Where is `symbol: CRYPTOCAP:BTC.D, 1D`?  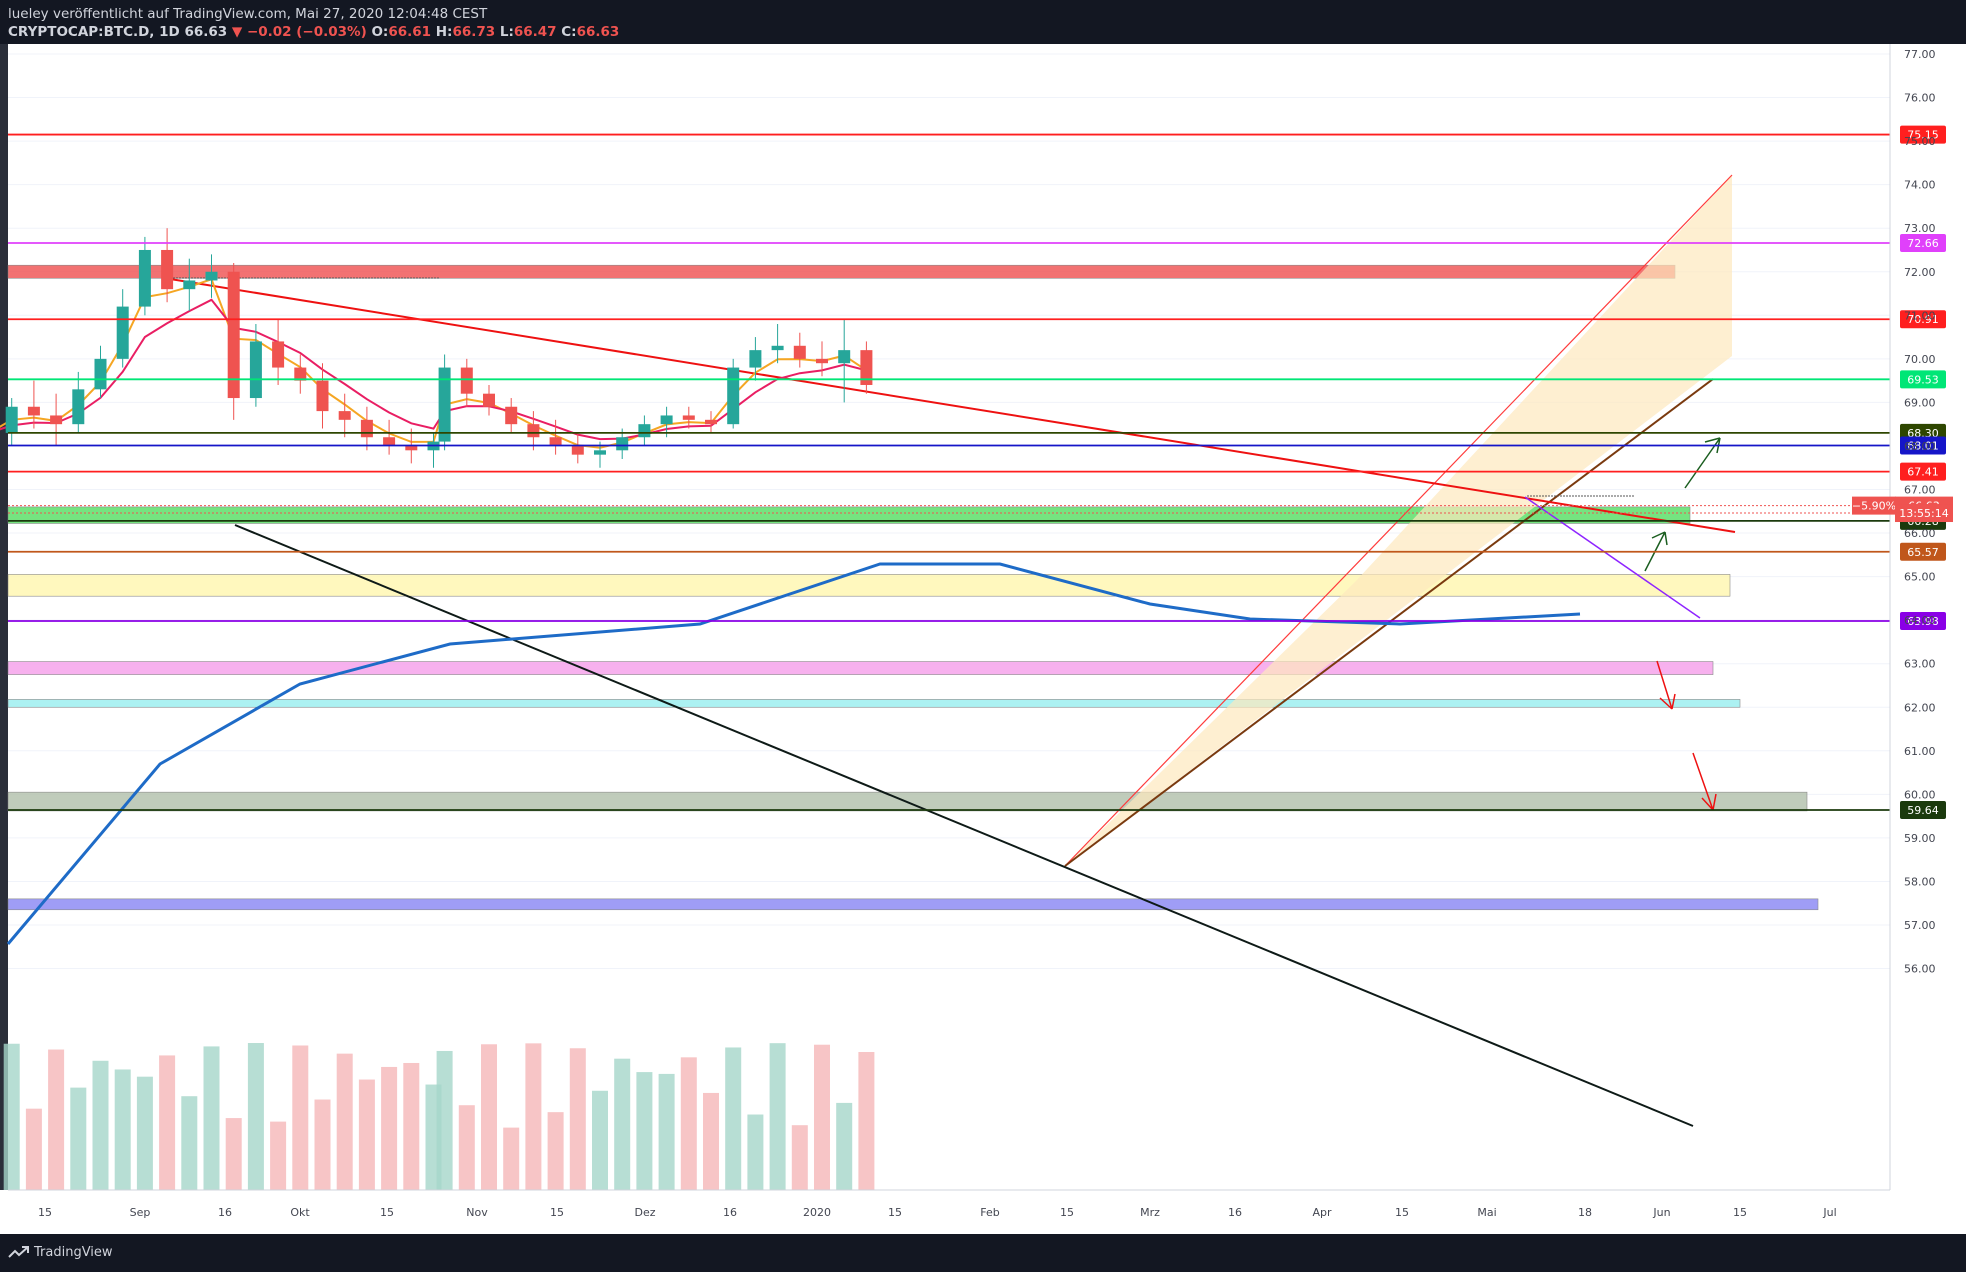
symbol: CRYPTOCAP:BTC.D, 1D is located at coordinates (94, 32).